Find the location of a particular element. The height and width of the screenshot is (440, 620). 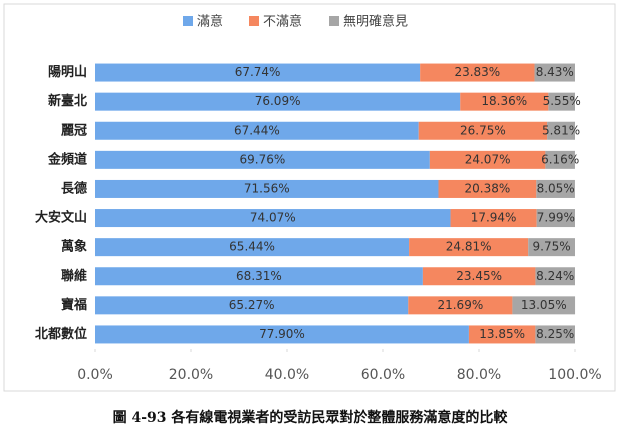

category-label: 寶福 is located at coordinates (74, 305).